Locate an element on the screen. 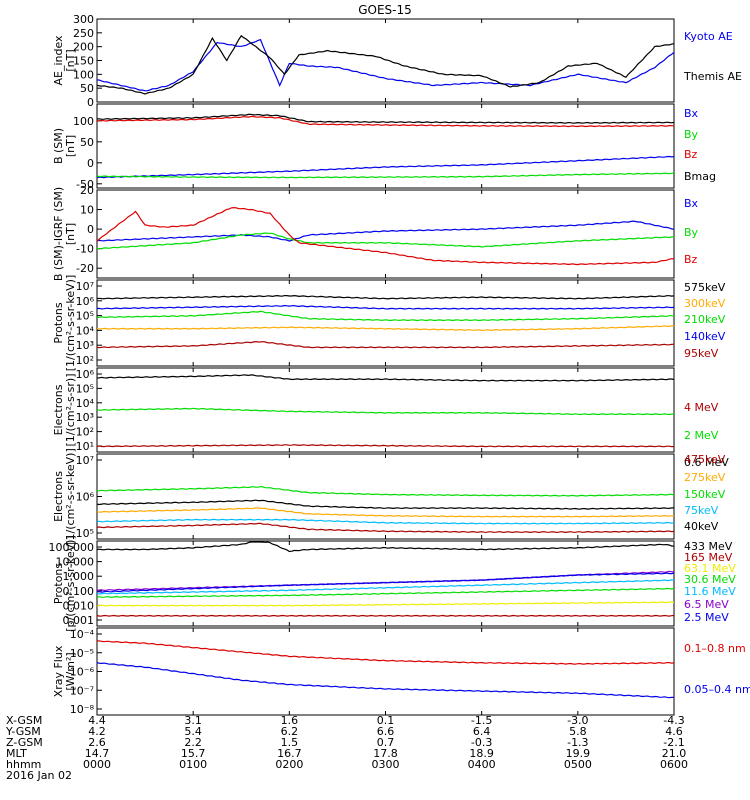 Image resolution: width=750 pixels, height=800 pixels. axis-tick-value: 0.7 is located at coordinates (386, 742).